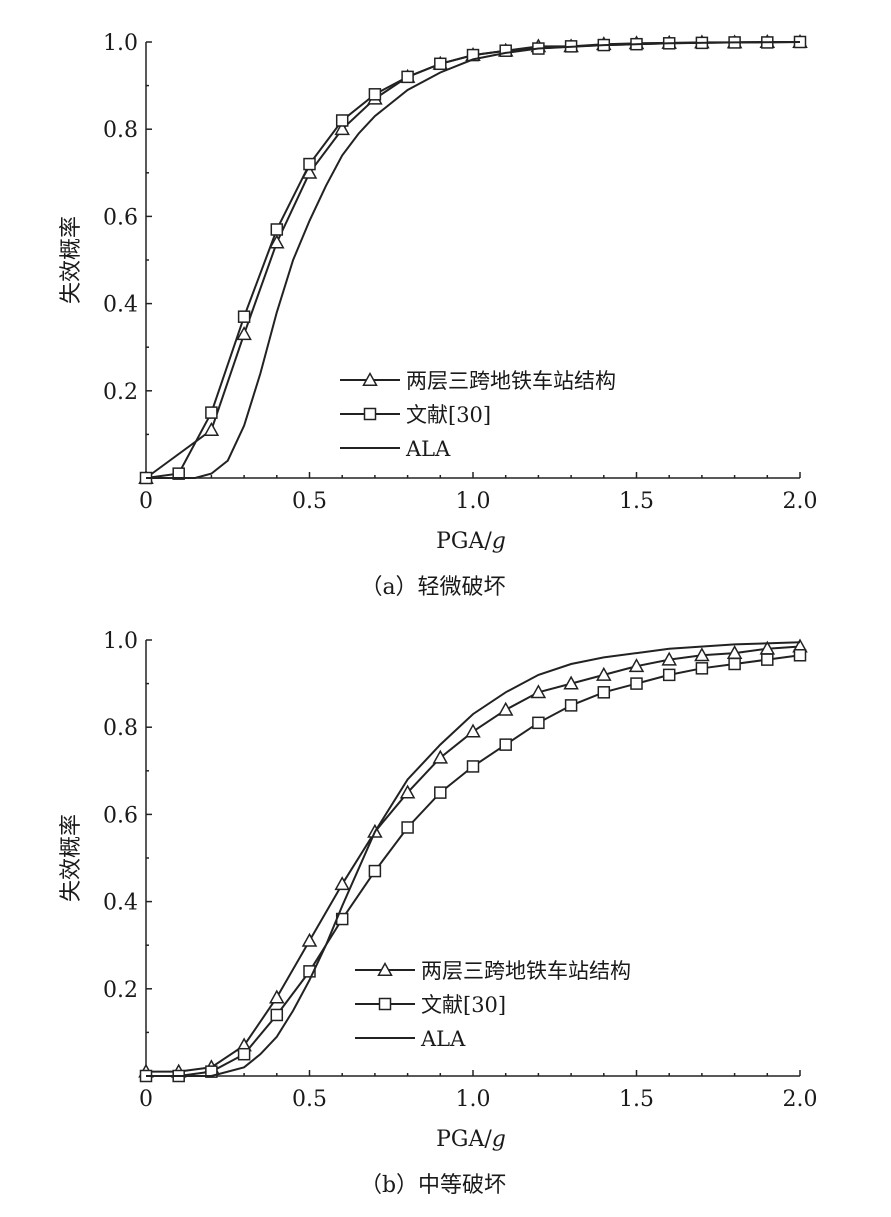 The width and height of the screenshot is (891, 1217). What do you see at coordinates (432, 587) in the screenshot?
I see `panel-caption: （a）轻微破坏` at bounding box center [432, 587].